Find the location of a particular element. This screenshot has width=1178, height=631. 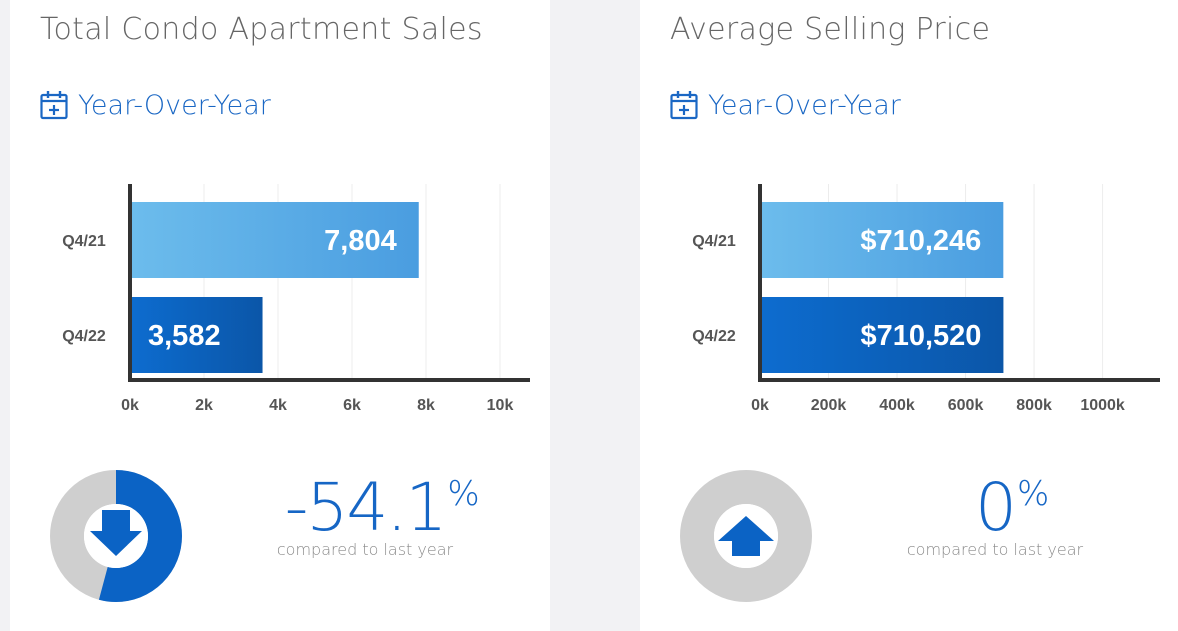

x-tick-label: 600k is located at coordinates (966, 405).